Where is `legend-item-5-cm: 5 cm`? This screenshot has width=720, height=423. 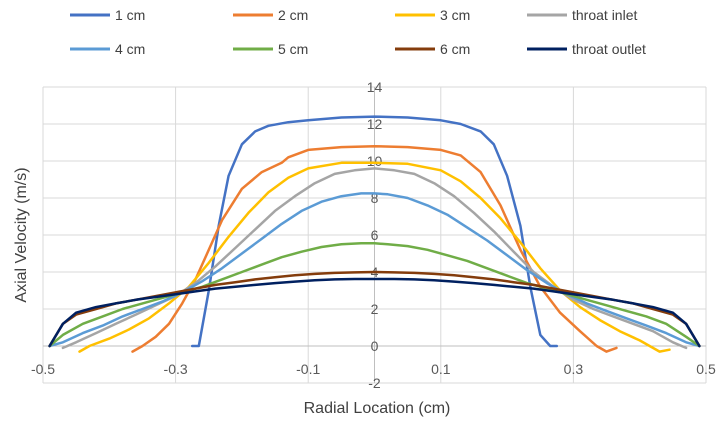 legend-item-5-cm: 5 cm is located at coordinates (270, 49).